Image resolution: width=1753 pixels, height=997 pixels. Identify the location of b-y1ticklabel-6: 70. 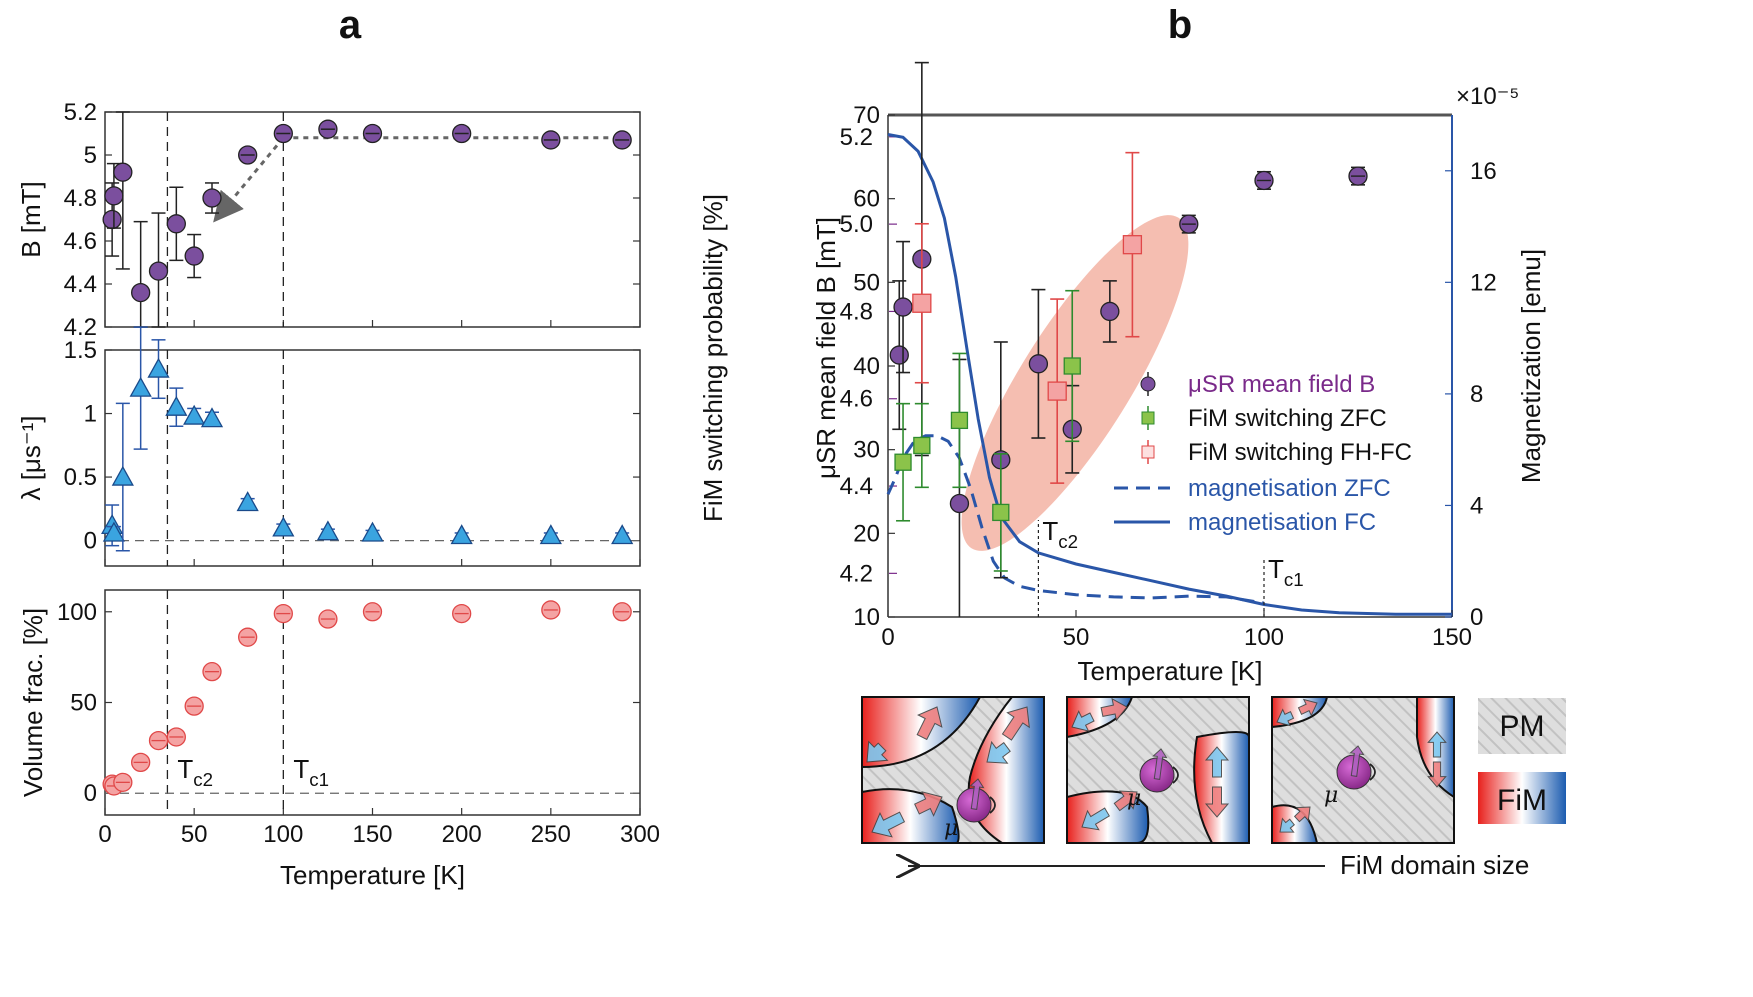
(866, 115).